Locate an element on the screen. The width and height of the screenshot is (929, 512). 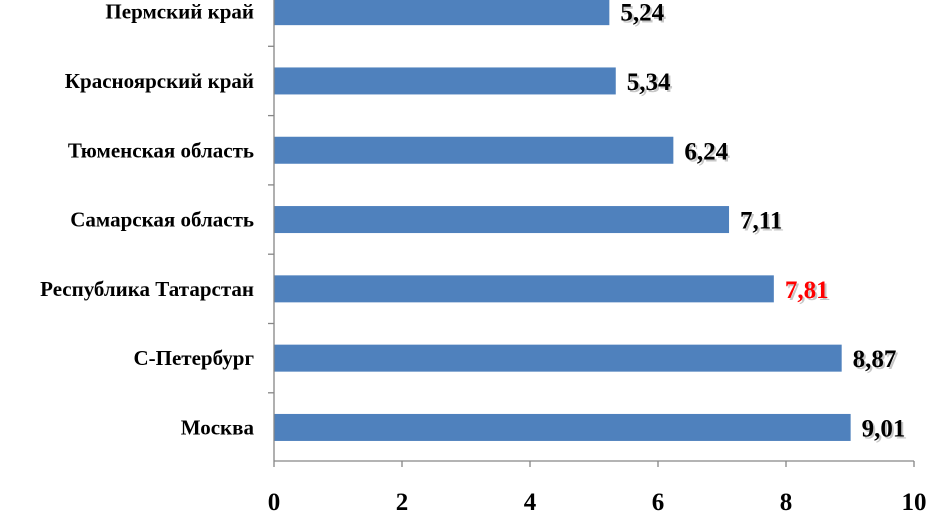
value-label-shadow: 8,87 is located at coordinates (877, 361).